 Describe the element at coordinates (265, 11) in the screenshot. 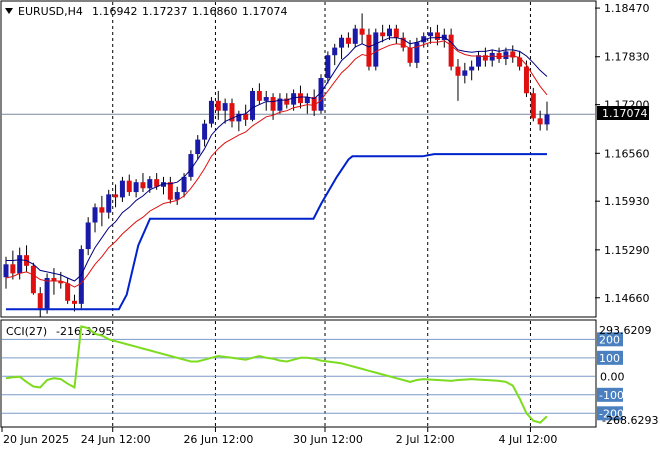

I see `ohlc-close: 1.17074` at that location.